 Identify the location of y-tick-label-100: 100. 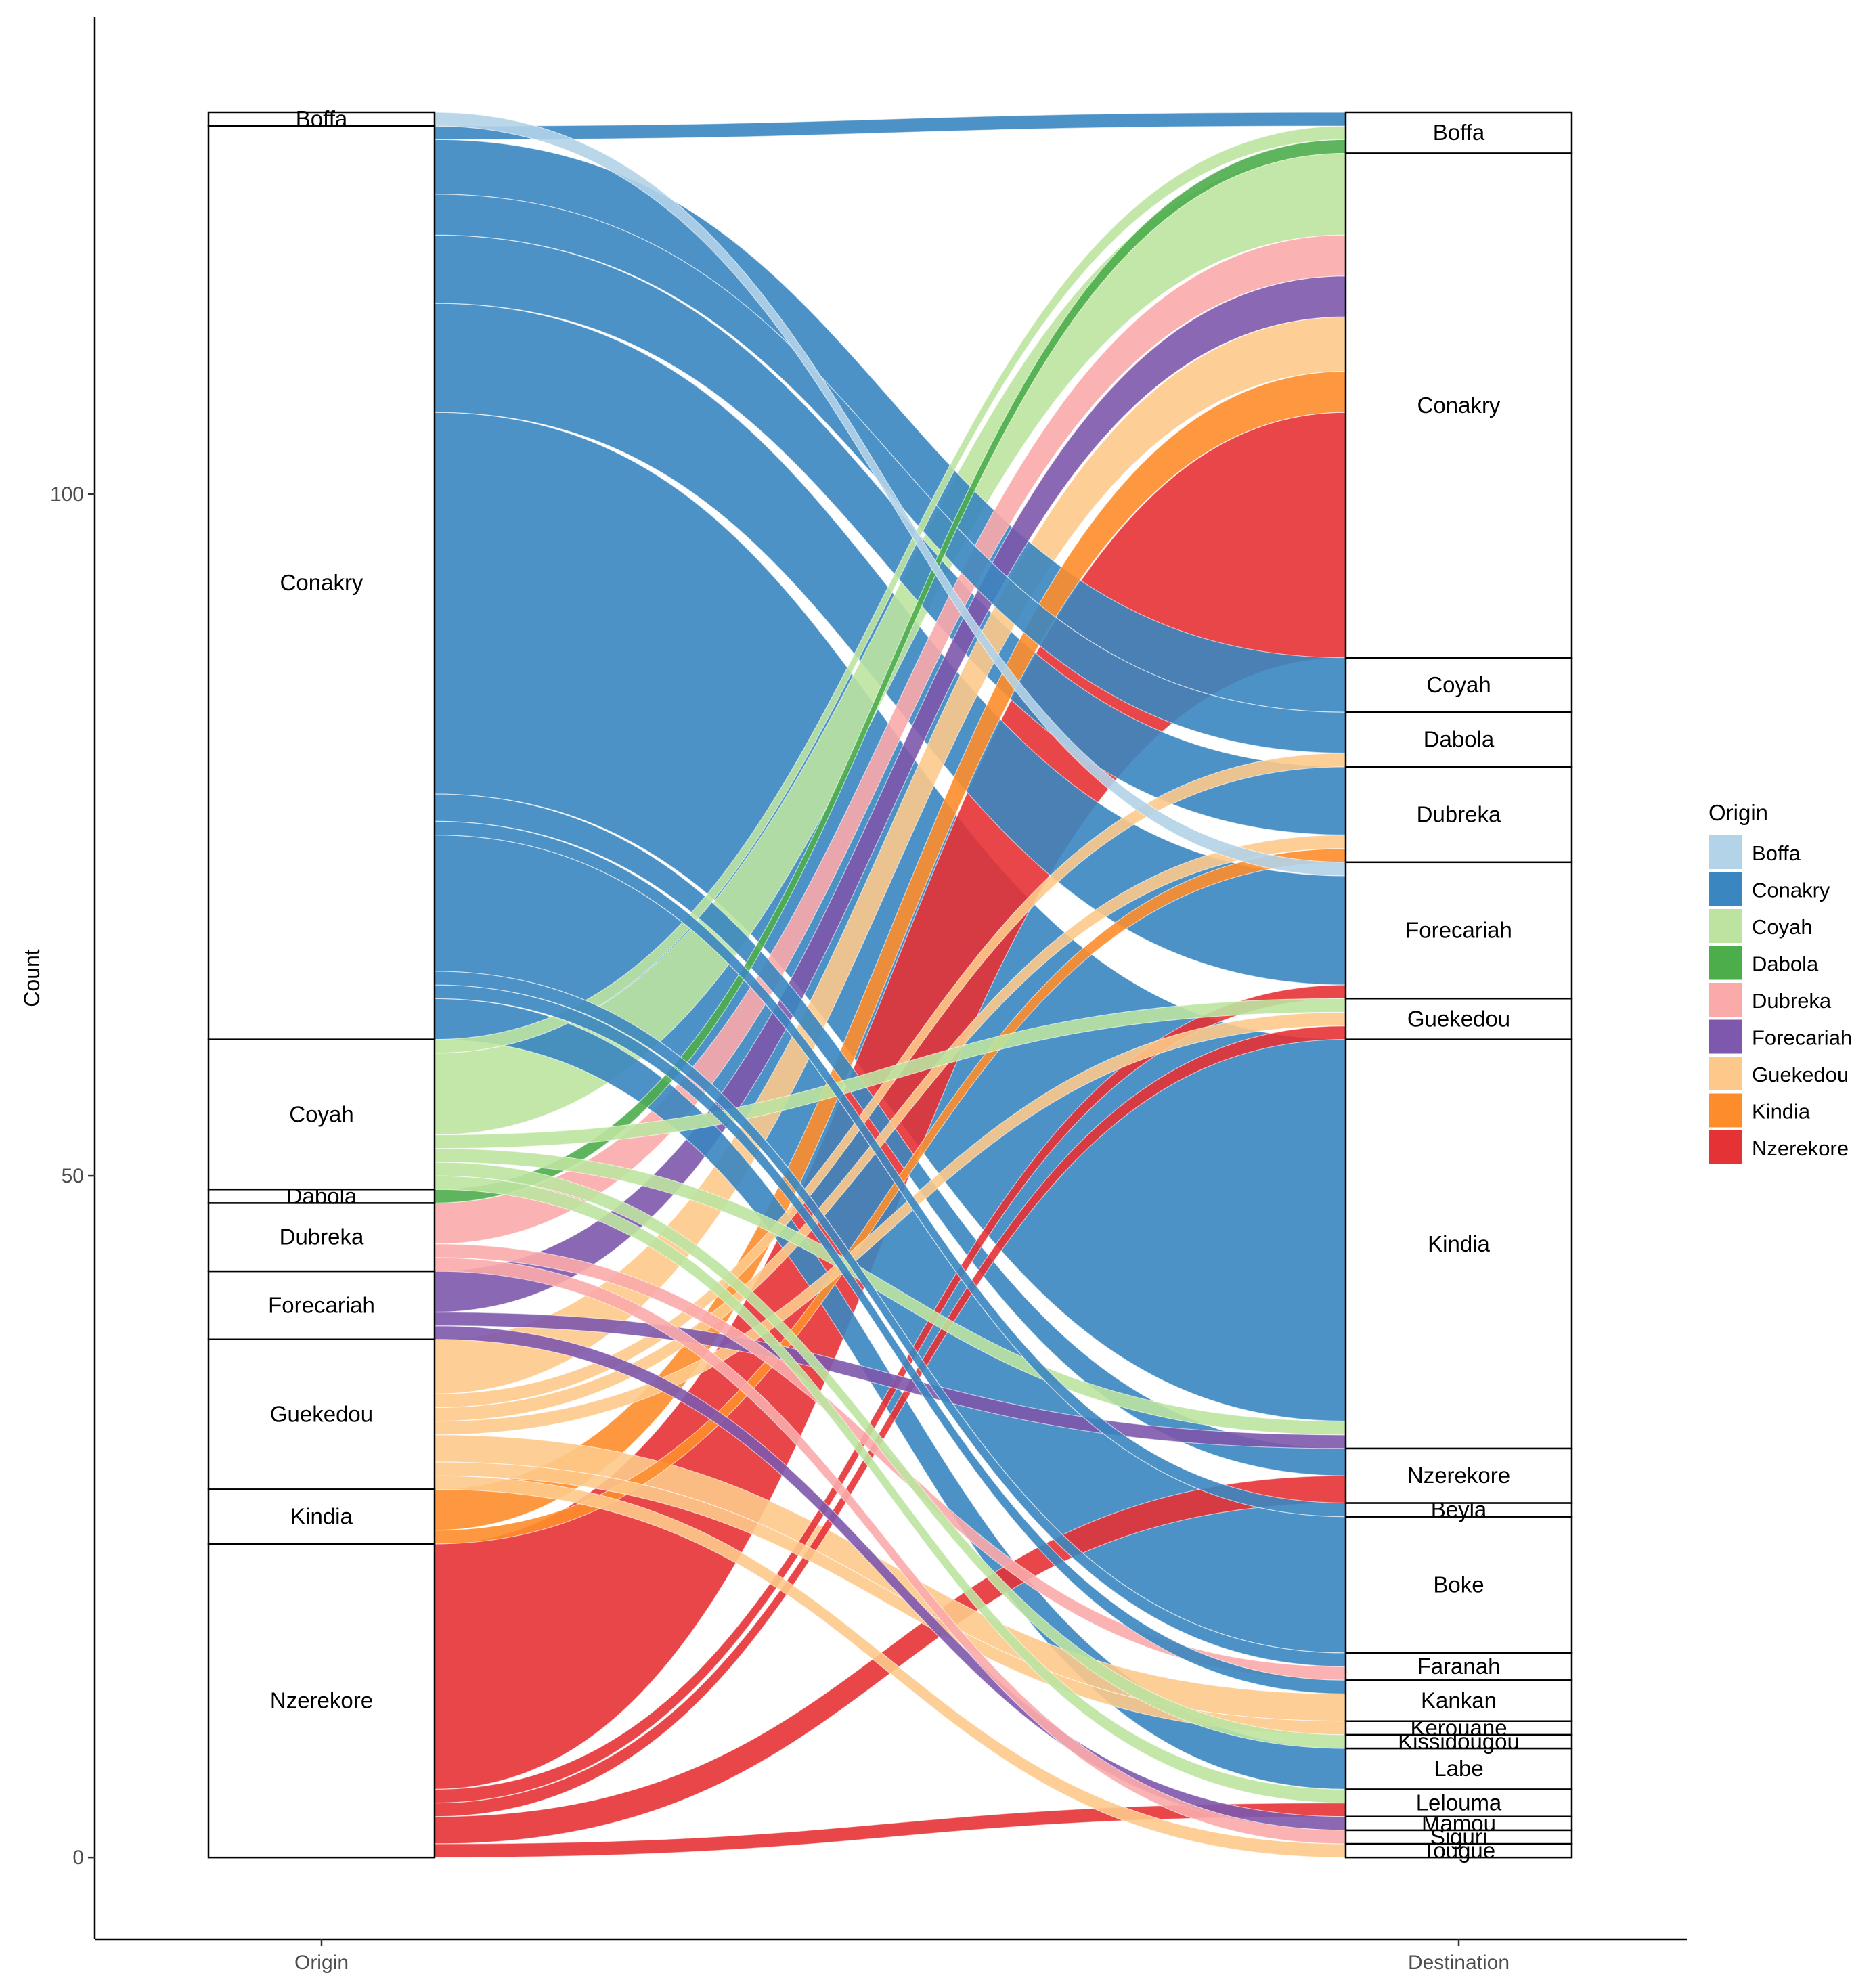
(67, 494).